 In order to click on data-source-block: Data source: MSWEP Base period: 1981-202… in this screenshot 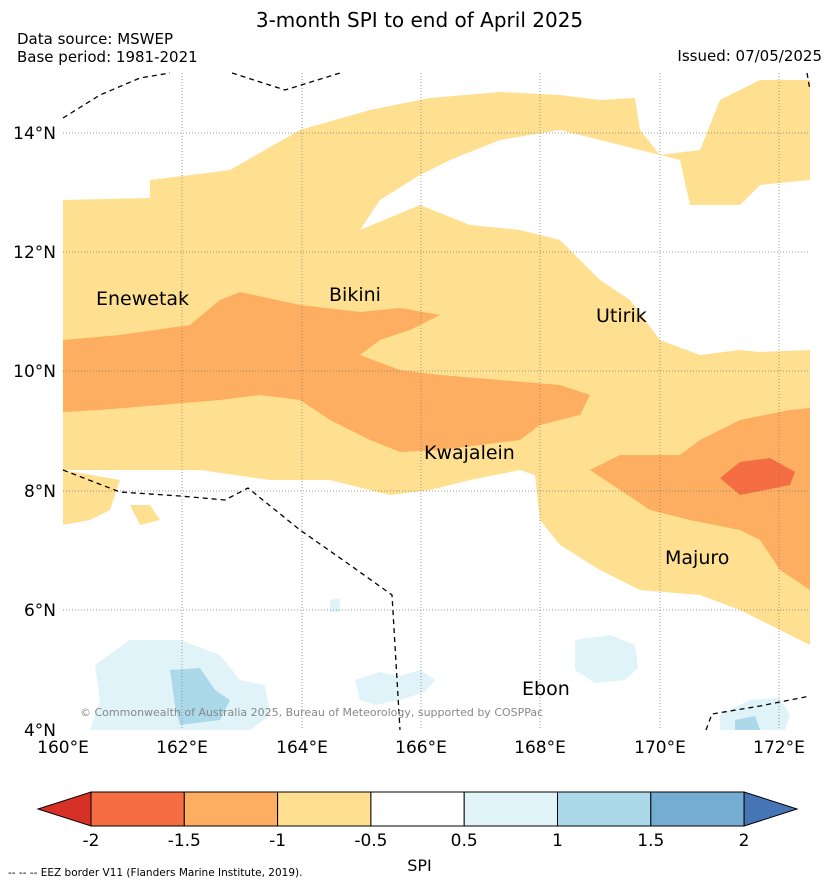, I will do `click(107, 48)`.